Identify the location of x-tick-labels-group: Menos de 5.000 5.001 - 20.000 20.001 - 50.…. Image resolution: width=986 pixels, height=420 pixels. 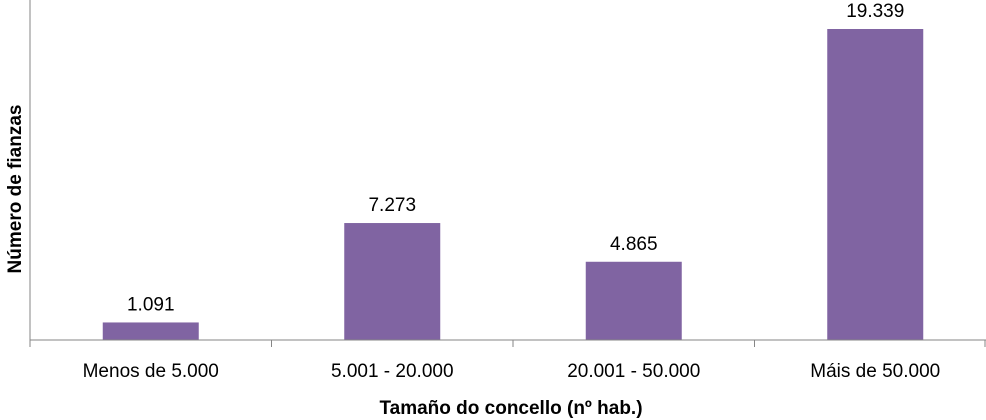
(512, 371).